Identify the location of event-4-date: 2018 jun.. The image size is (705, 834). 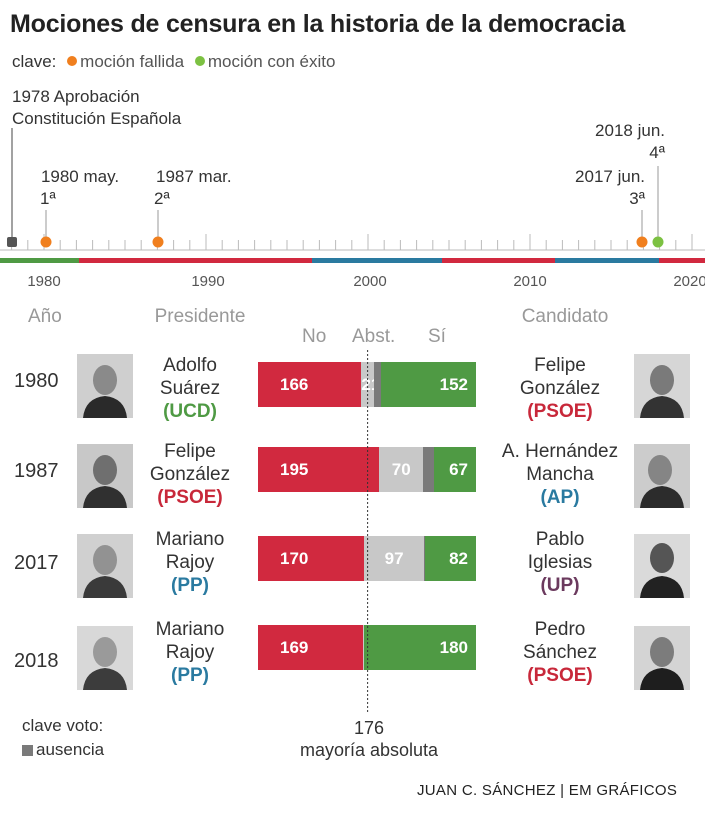
(630, 130).